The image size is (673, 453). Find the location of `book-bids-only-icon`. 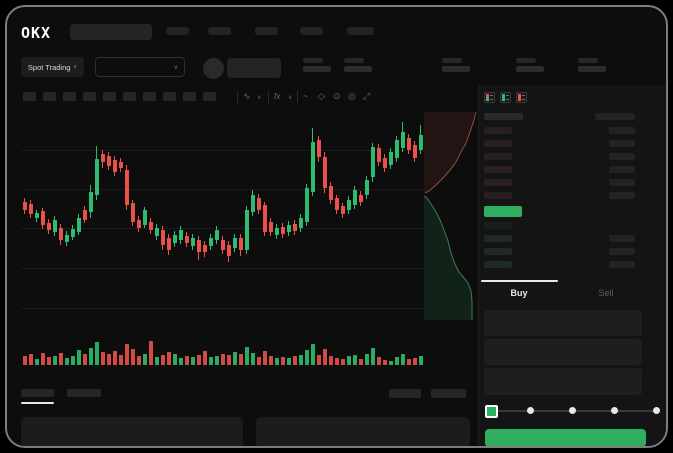

book-bids-only-icon is located at coordinates (505, 97).